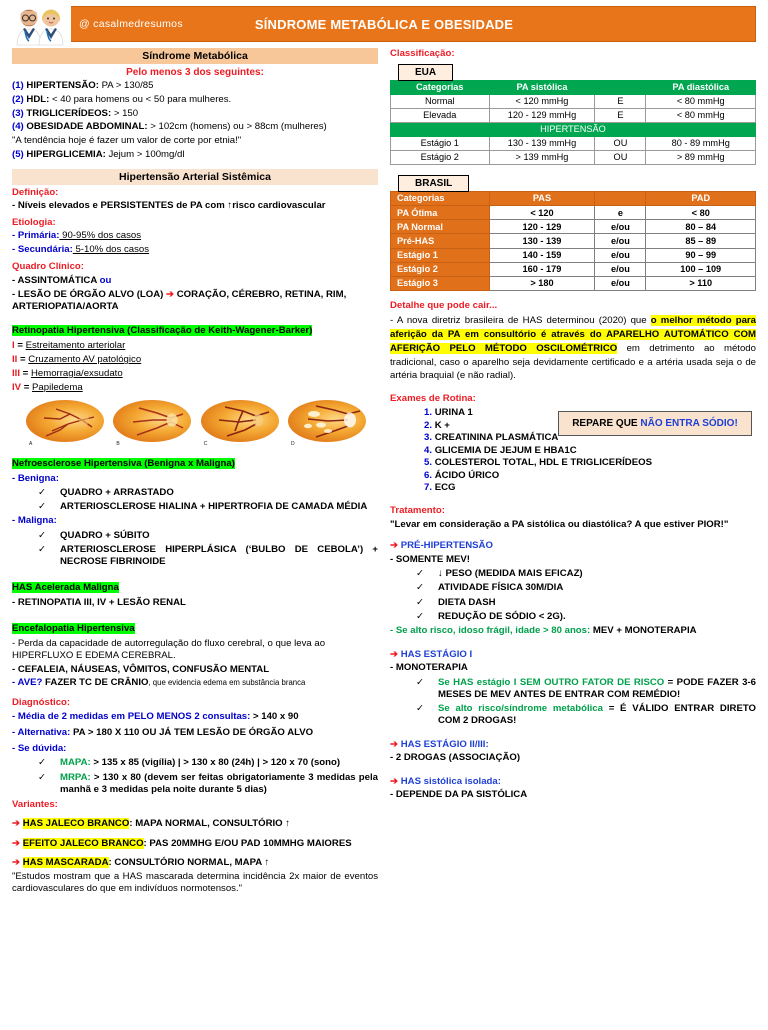 This screenshot has width=768, height=1030. I want to click on encefalopatia-title-wrap: Encefalopatia Hipertensiva, so click(195, 627).